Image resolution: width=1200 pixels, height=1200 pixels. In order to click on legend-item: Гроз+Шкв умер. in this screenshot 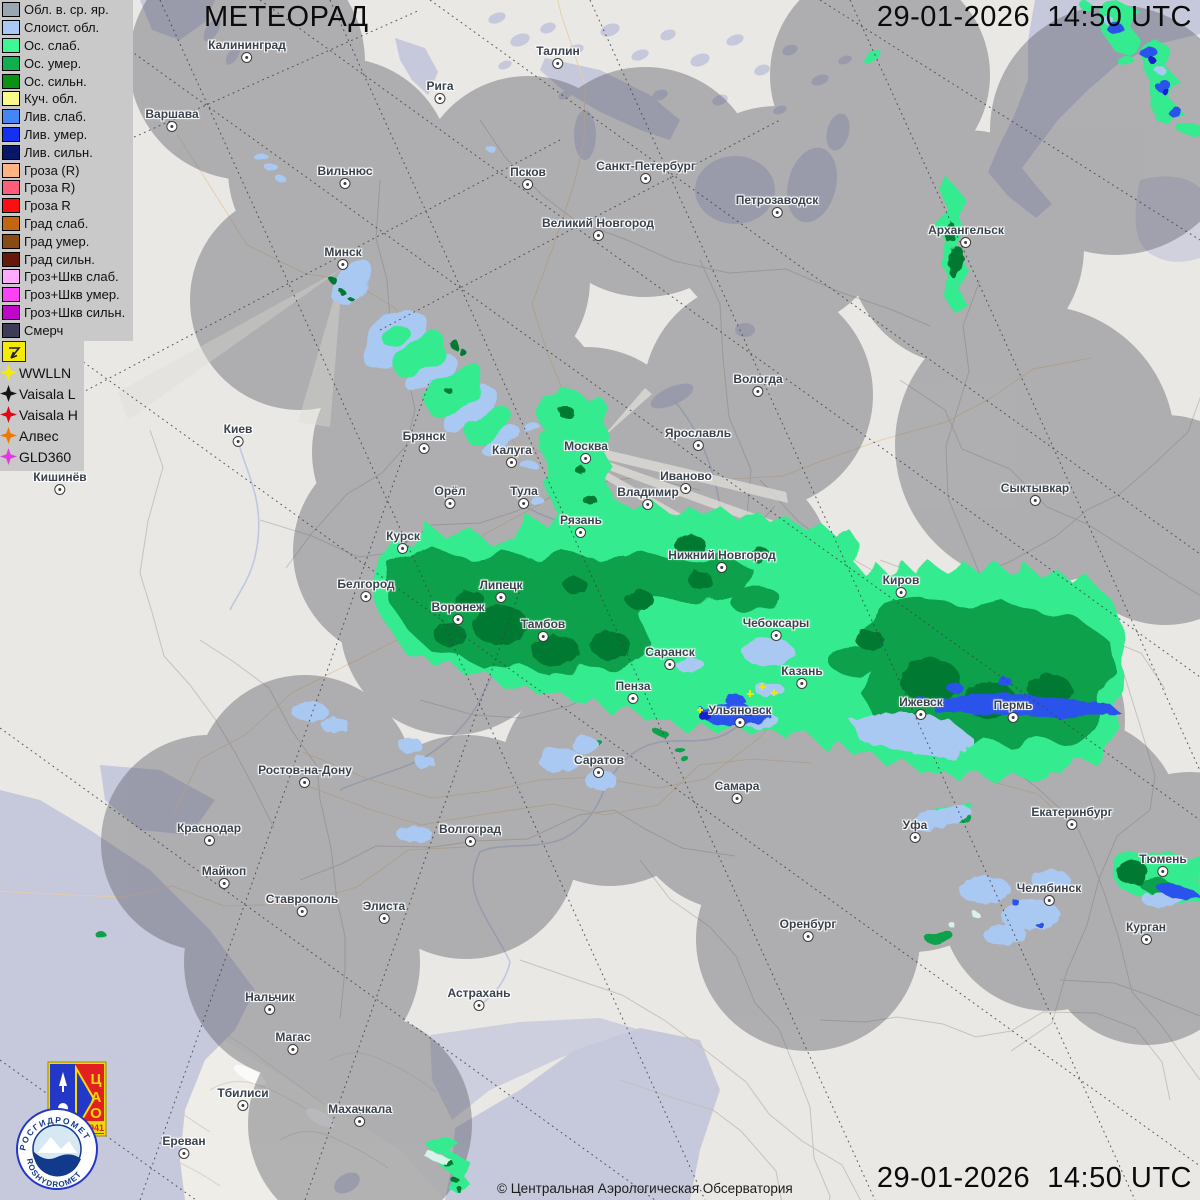, I will do `click(66, 295)`.